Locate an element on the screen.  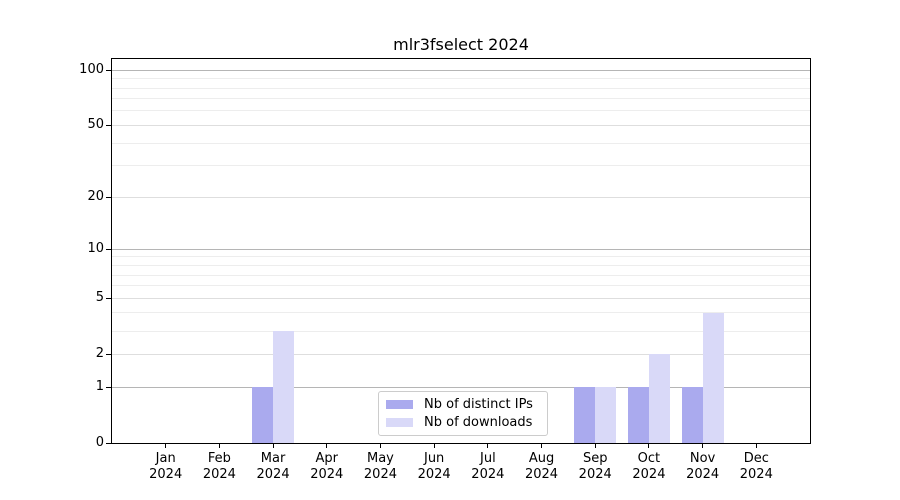
x-tick-month: Jan is located at coordinates (165, 458).